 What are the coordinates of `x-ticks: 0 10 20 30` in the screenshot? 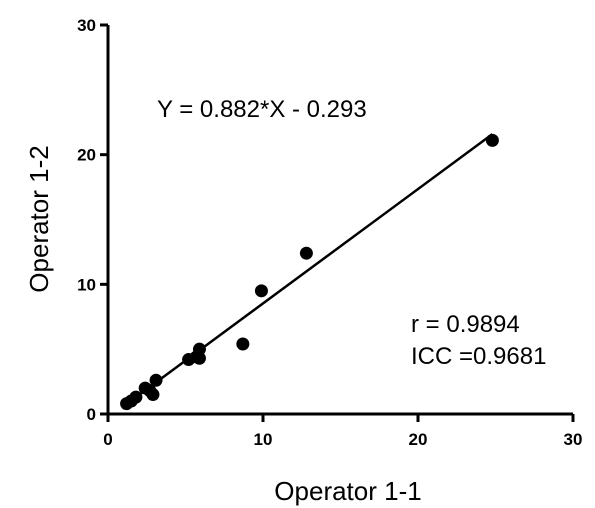 It's located at (342, 431).